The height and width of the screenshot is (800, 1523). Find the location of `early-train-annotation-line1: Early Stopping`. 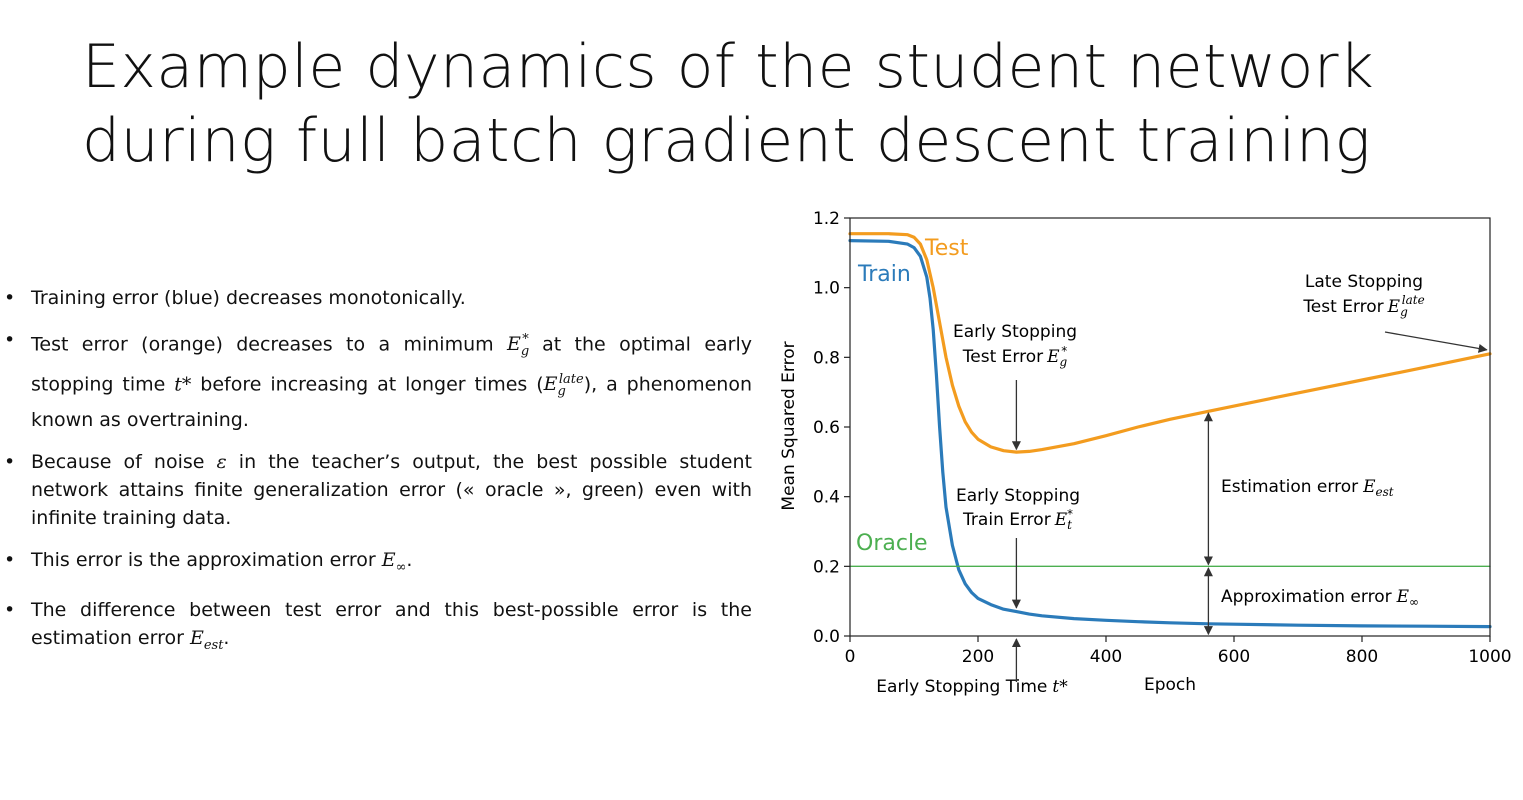

early-train-annotation-line1: Early Stopping is located at coordinates (1018, 496).